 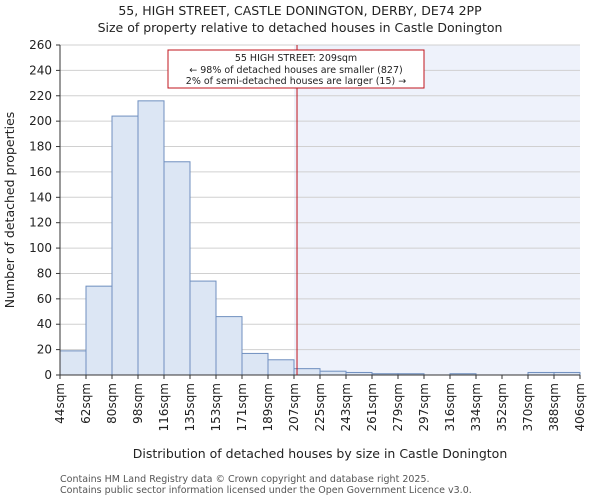 I want to click on x-tick-label: 207sqm, so click(x=294, y=407).